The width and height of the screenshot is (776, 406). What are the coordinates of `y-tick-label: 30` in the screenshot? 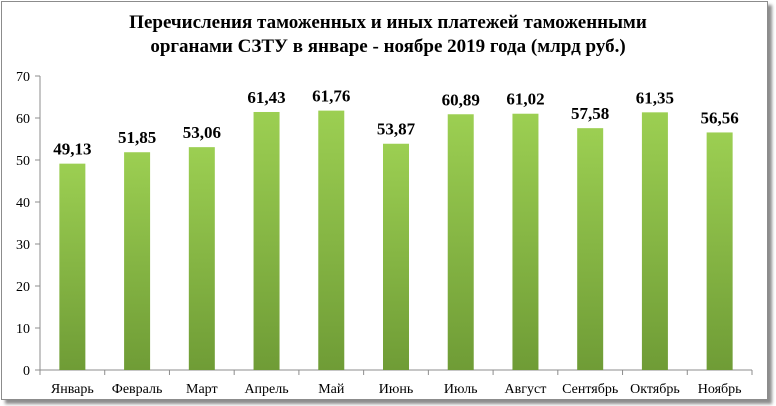 It's located at (23, 245).